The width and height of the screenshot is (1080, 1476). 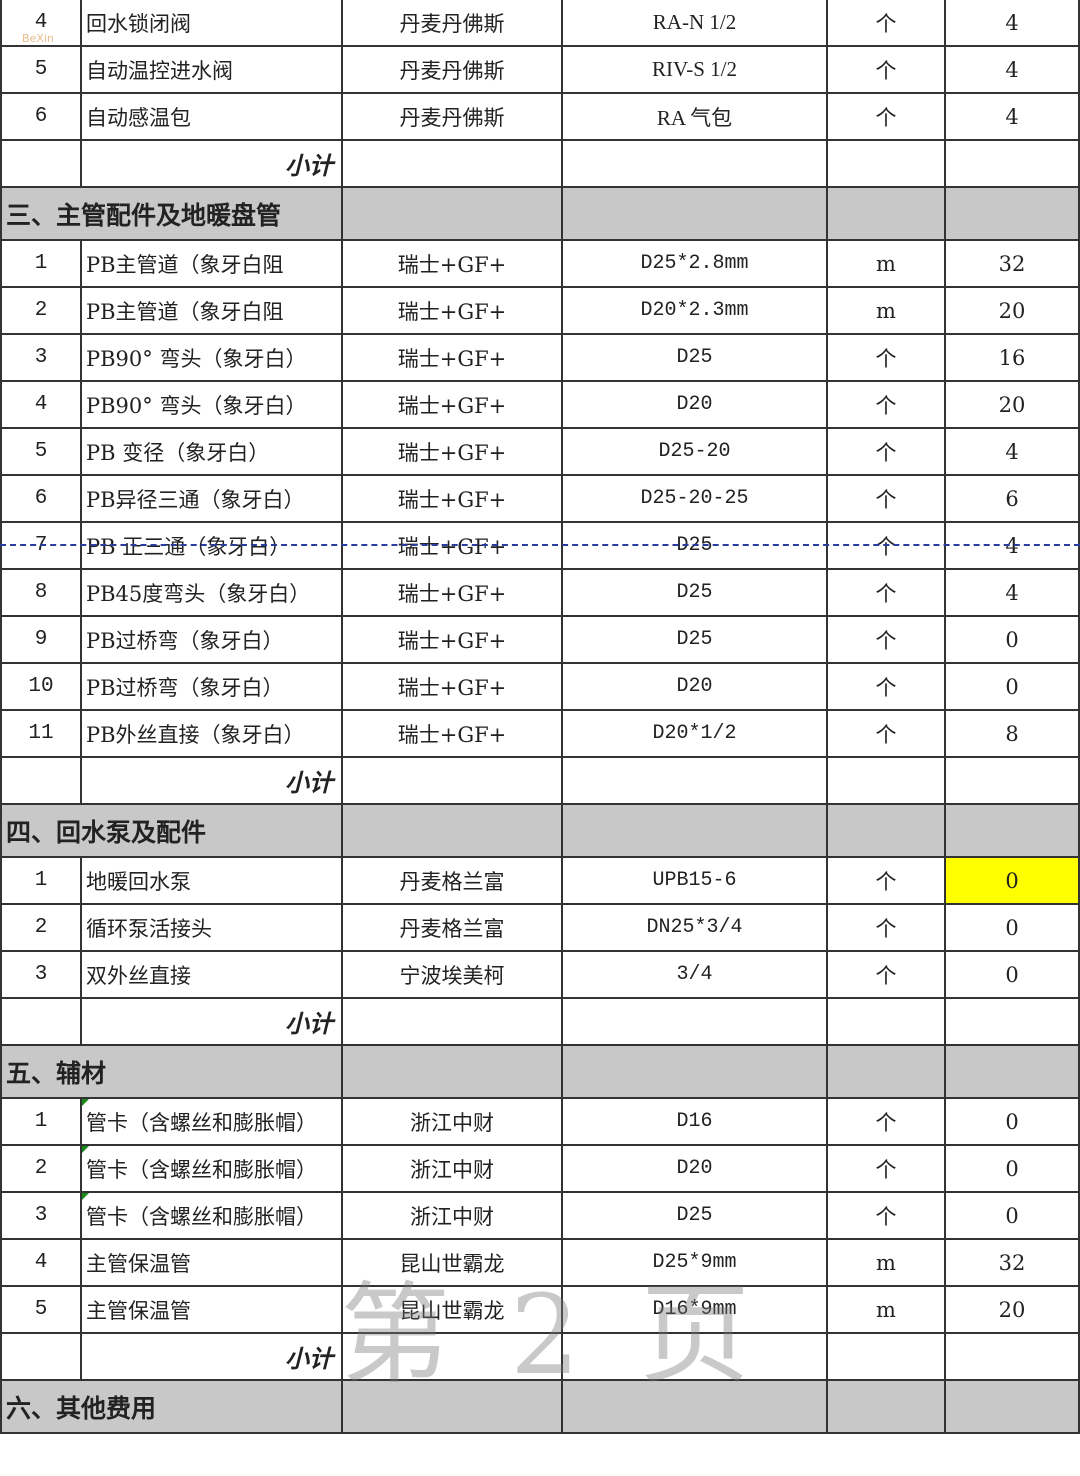 What do you see at coordinates (41, 592) in the screenshot?
I see `item-number-cell: 8` at bounding box center [41, 592].